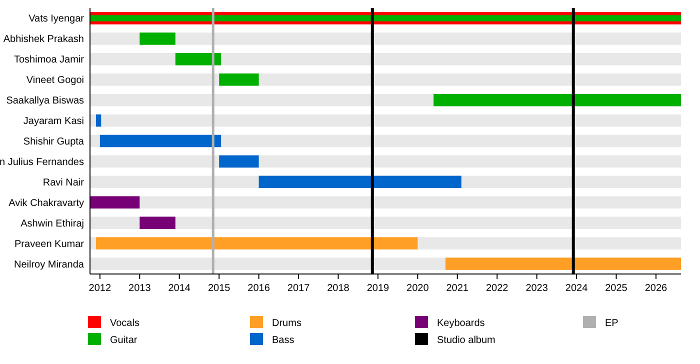 This screenshot has width=700, height=364. Describe the element at coordinates (43, 40) in the screenshot. I see `y-tick-label: Abhishek Prakash` at that location.